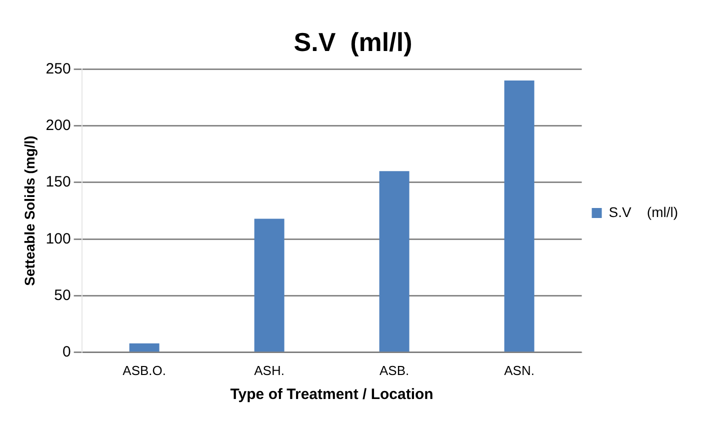 The image size is (724, 430). I want to click on y-tick-label: 100, so click(58, 239).